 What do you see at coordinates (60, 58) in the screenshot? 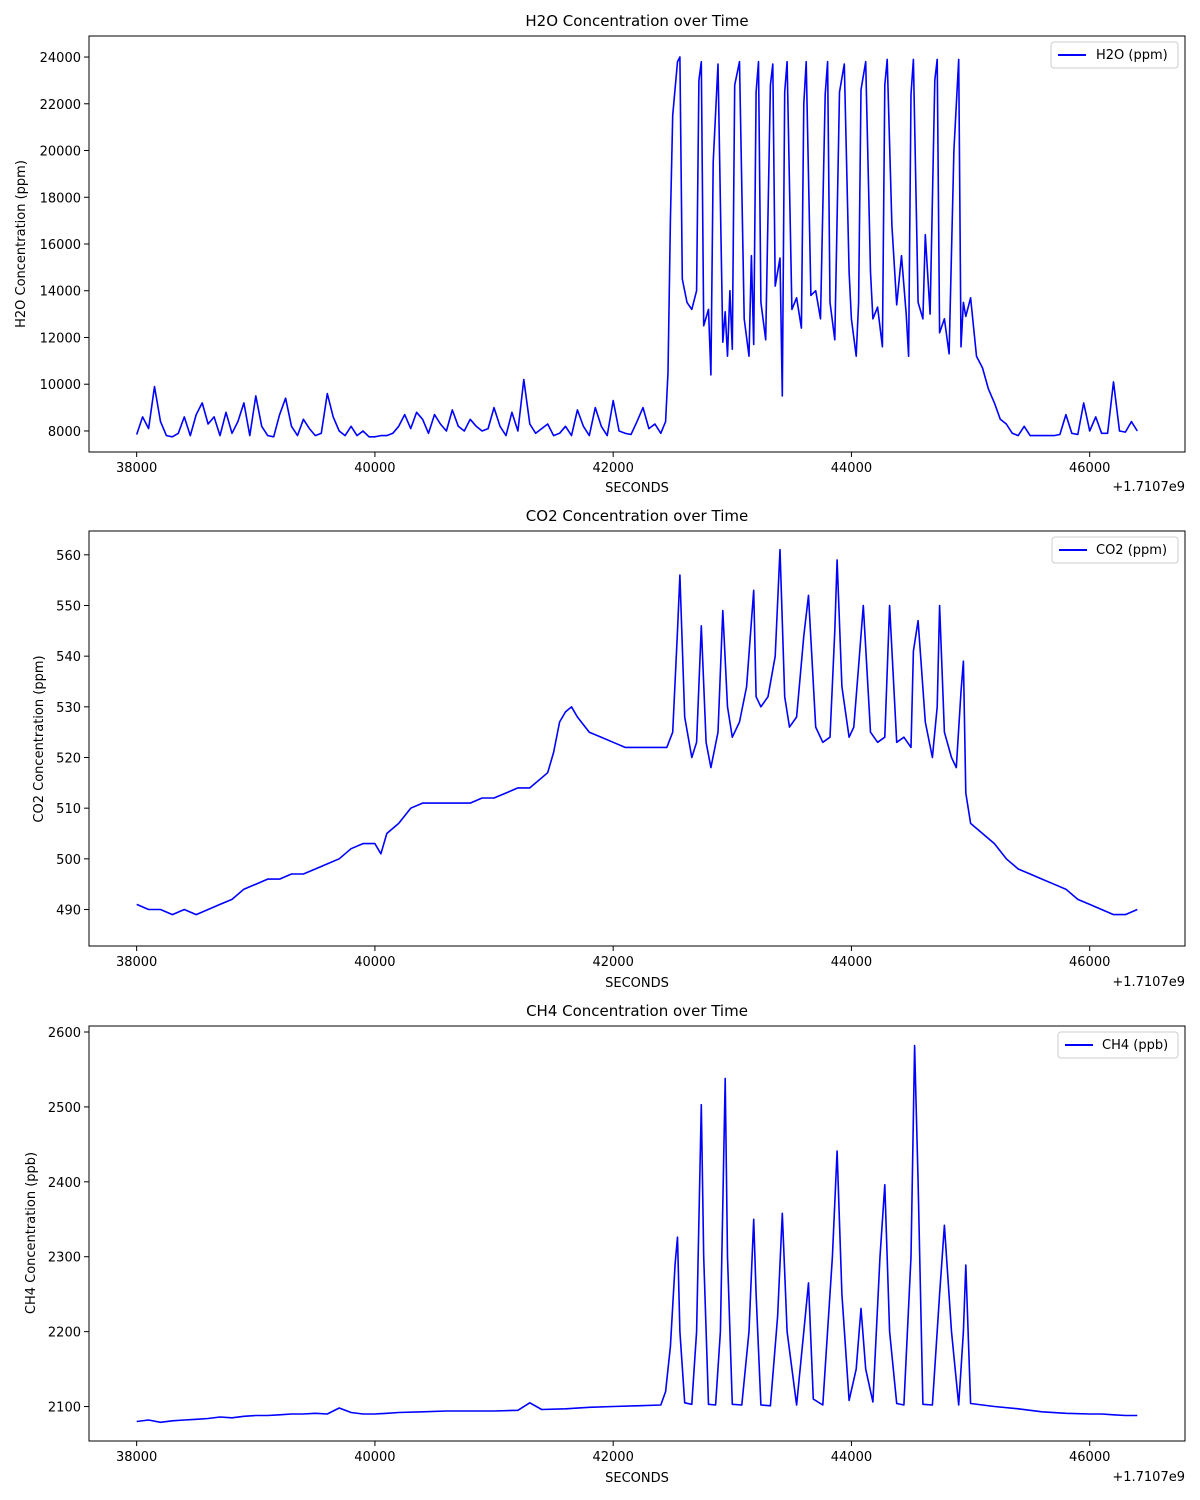
I see `h2o-y-tick-label: 24000` at bounding box center [60, 58].